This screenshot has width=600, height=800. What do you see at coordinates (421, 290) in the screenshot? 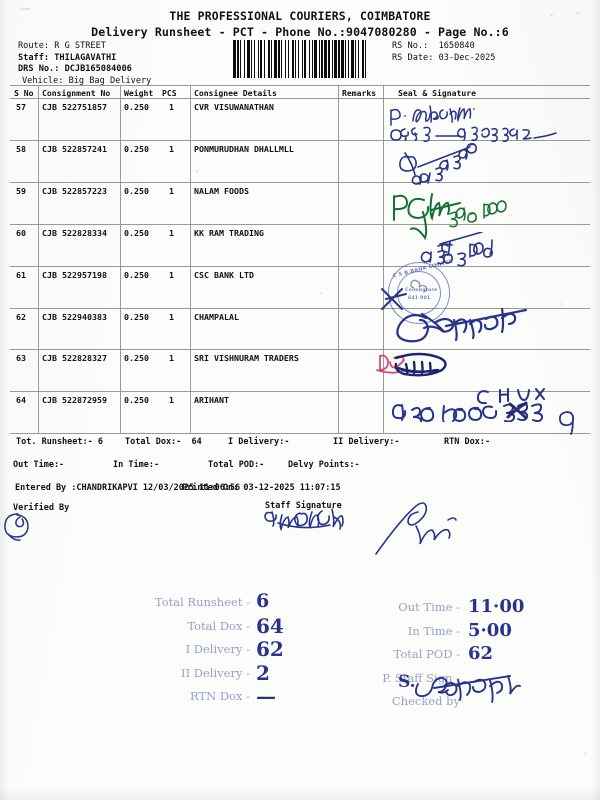
I see `bank-stamp-city: Coimbatore` at bounding box center [421, 290].